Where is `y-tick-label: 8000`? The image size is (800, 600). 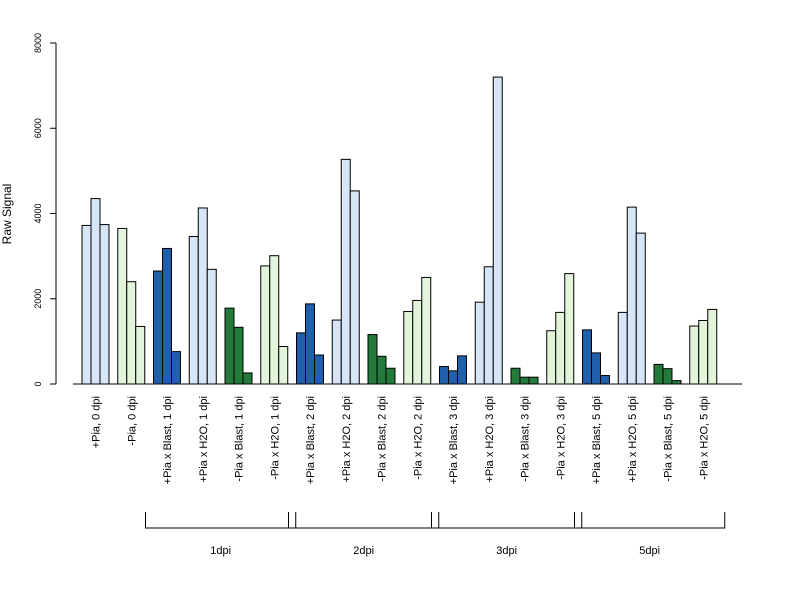
y-tick-label: 8000 is located at coordinates (38, 43).